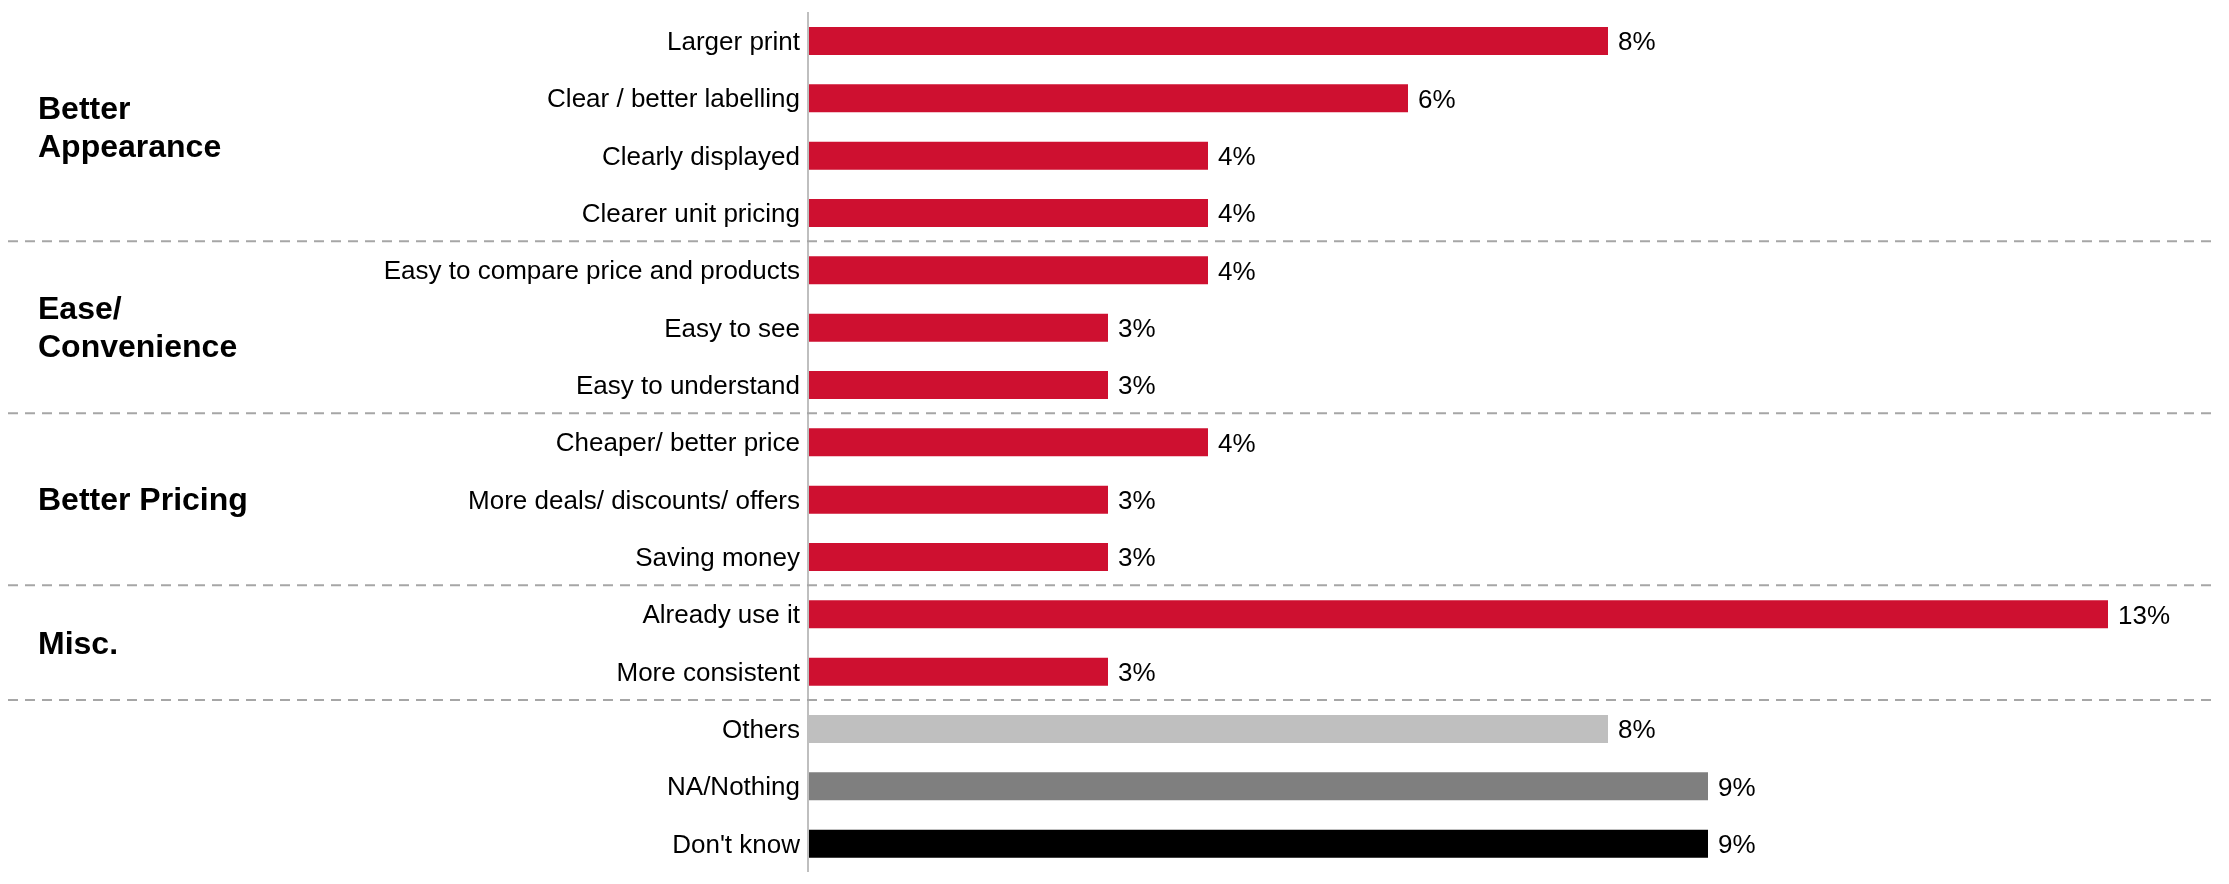 The image size is (2229, 884). What do you see at coordinates (721, 614) in the screenshot?
I see `y-tick-label: Already use it` at bounding box center [721, 614].